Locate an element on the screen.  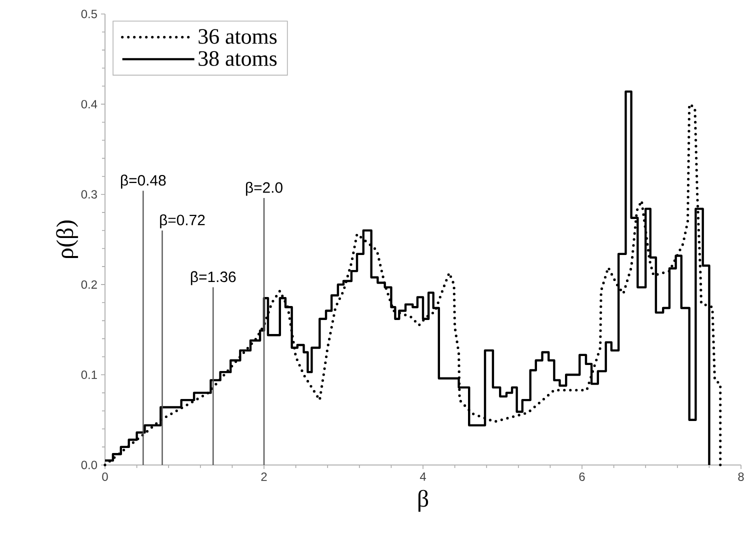
legend-label: 36 atoms is located at coordinates (237, 36).